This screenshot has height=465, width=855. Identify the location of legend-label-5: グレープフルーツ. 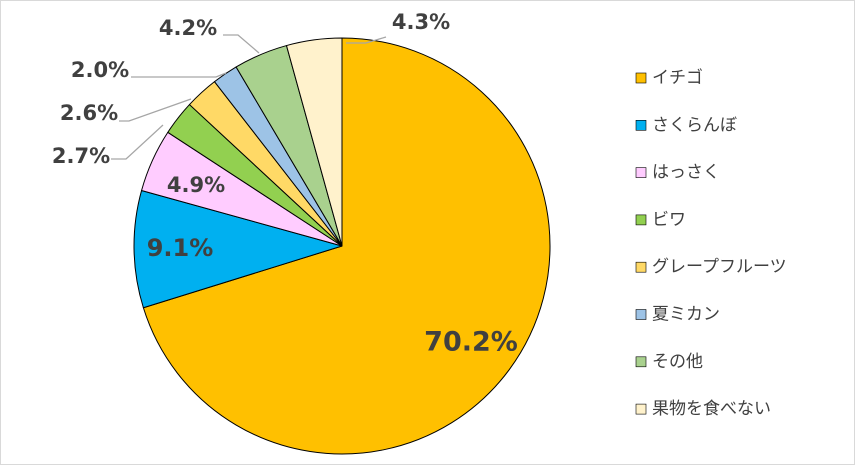
(719, 267).